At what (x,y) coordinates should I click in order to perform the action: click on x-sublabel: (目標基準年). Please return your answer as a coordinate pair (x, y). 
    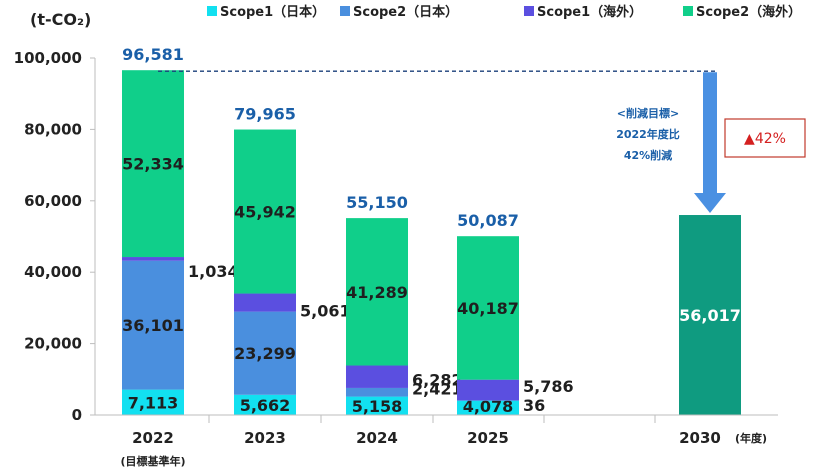
    Looking at the image, I should click on (152, 461).